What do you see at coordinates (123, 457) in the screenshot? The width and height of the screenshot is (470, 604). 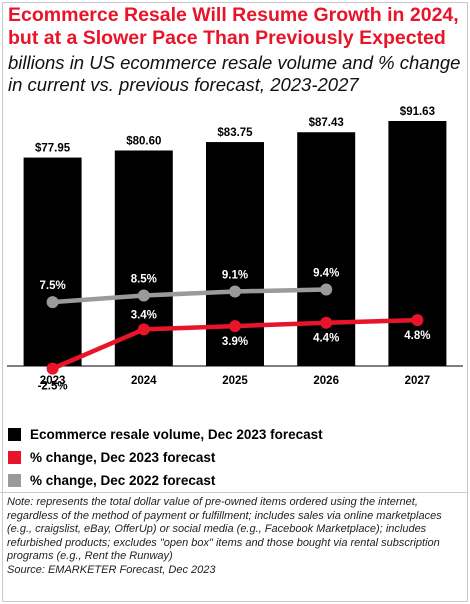 I see `legend-label-current-forecast: % change, Dec 2023 forecast` at bounding box center [123, 457].